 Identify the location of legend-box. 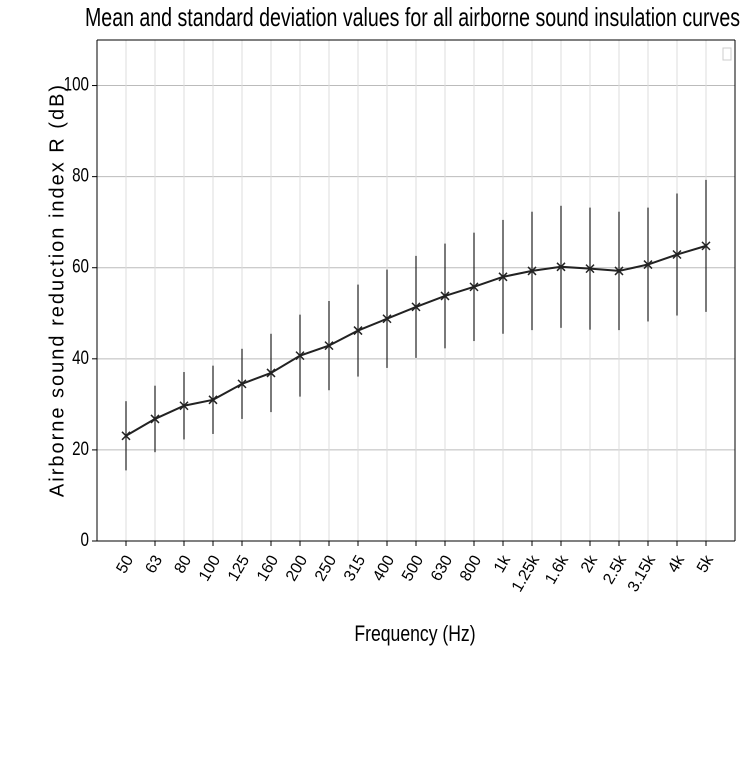
(727, 54).